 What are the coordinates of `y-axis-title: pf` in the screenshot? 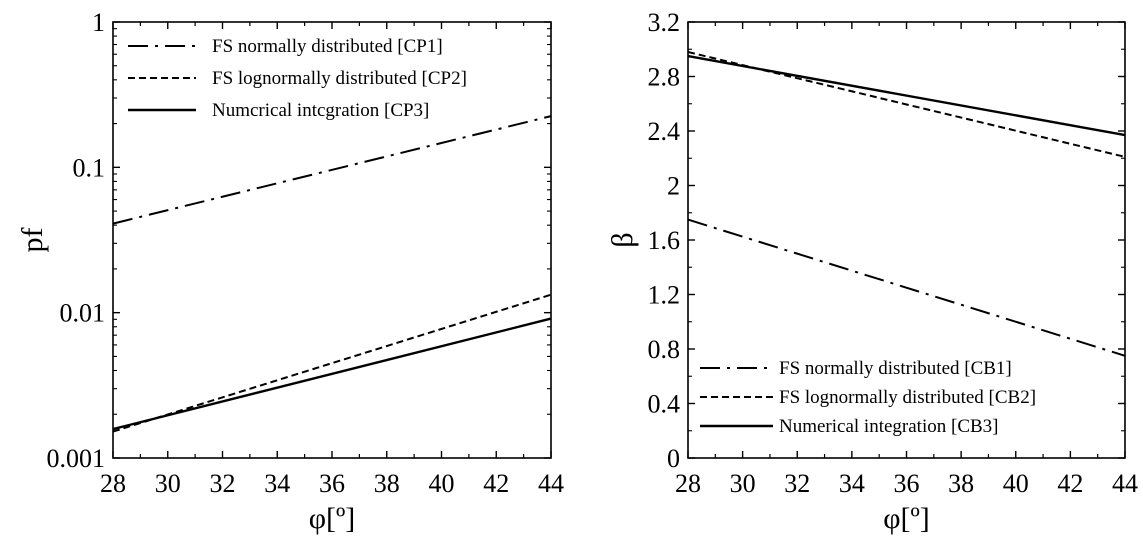 It's located at (32, 240).